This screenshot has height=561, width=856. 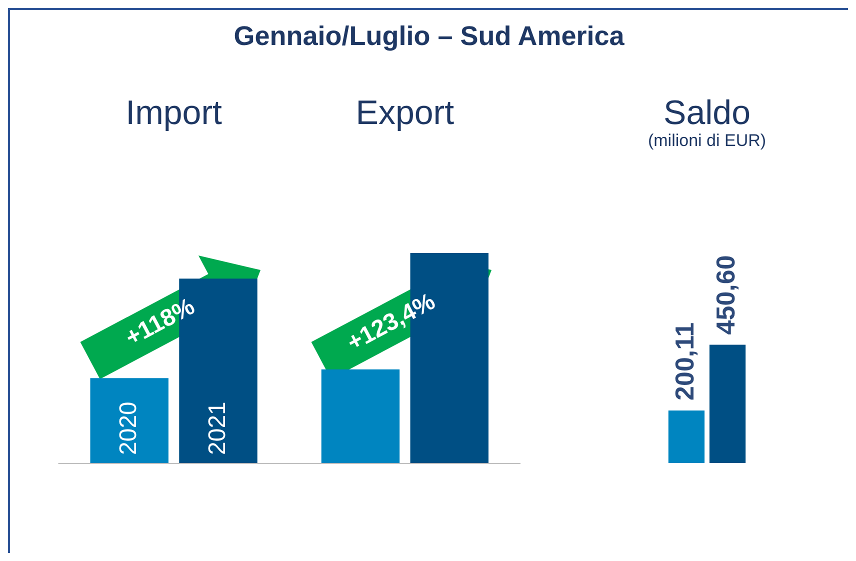 What do you see at coordinates (707, 113) in the screenshot?
I see `x-tick-label: Saldo` at bounding box center [707, 113].